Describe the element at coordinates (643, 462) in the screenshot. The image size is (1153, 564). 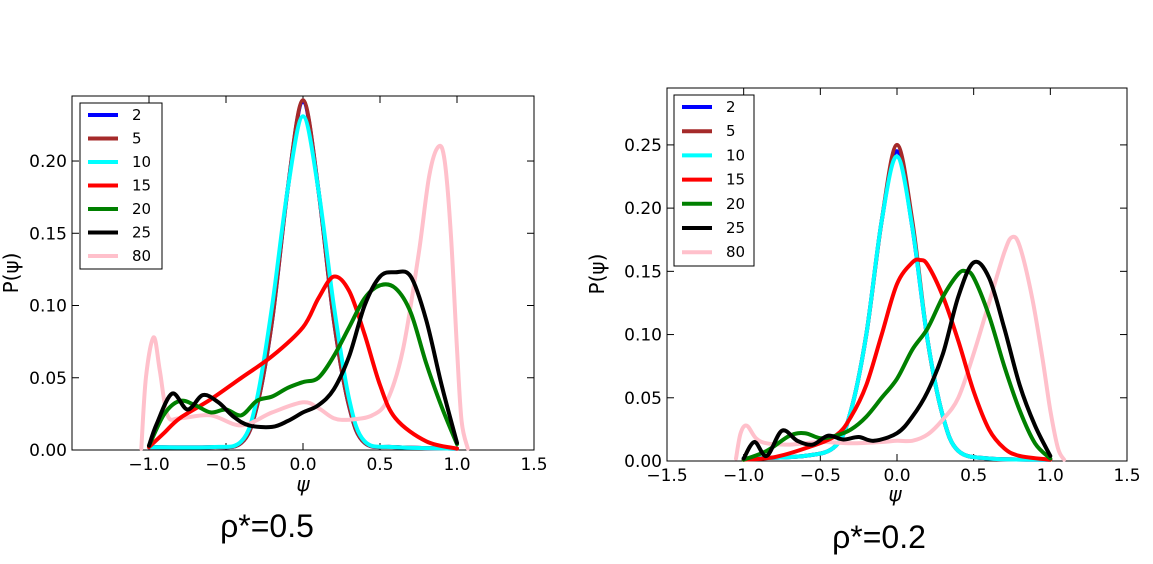
I see `right-y-tick-label: 0.00` at that location.